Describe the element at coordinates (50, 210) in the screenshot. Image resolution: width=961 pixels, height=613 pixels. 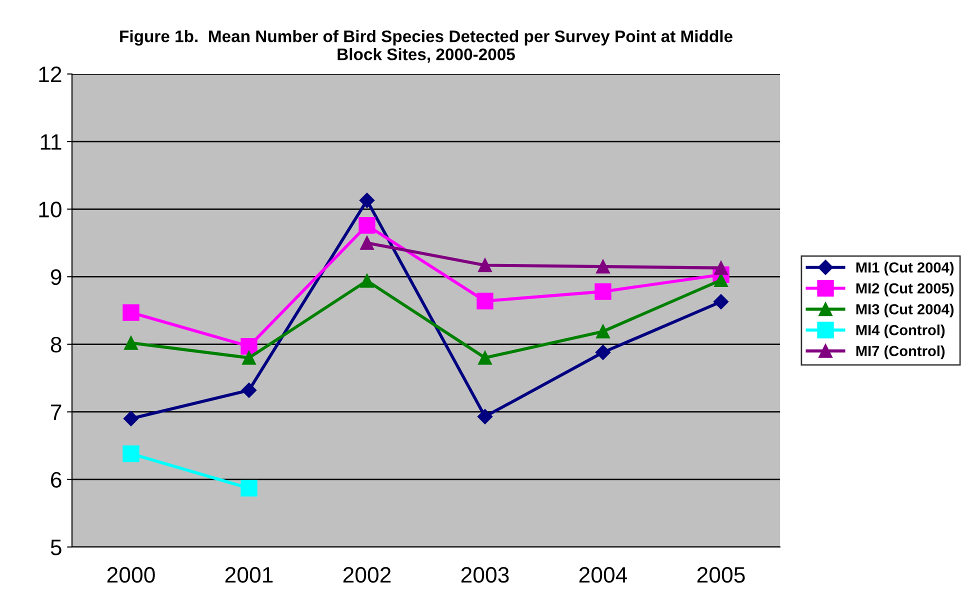
I see `y-tick-label: 10` at that location.